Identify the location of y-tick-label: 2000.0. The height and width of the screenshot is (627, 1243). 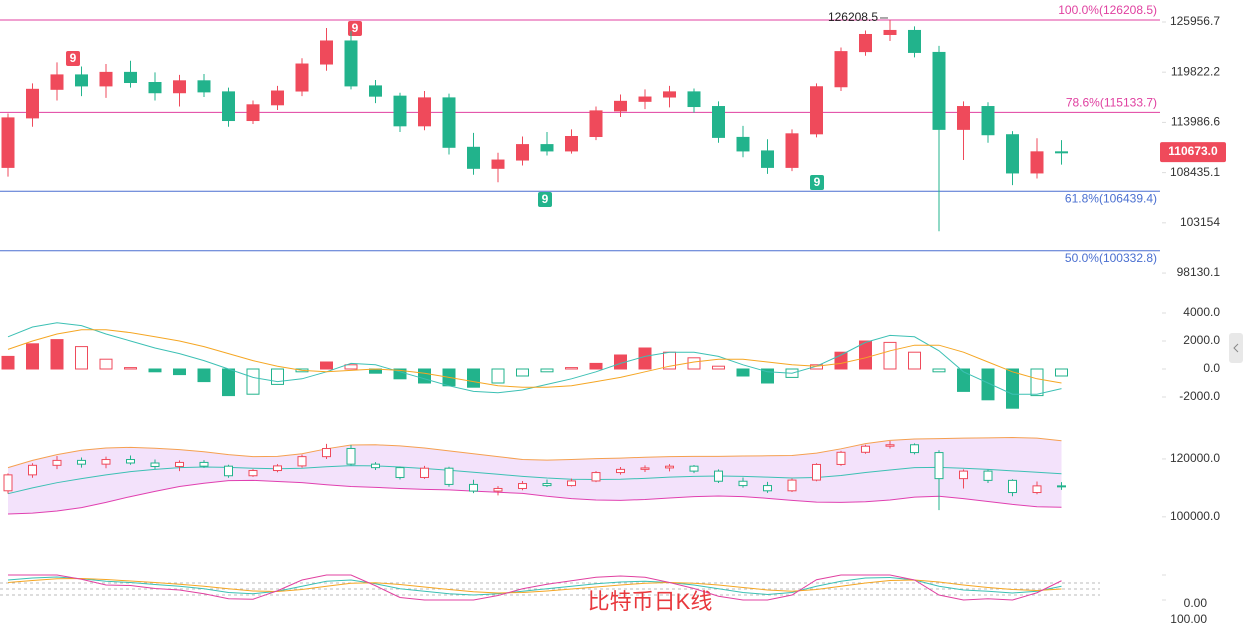
(1201, 340).